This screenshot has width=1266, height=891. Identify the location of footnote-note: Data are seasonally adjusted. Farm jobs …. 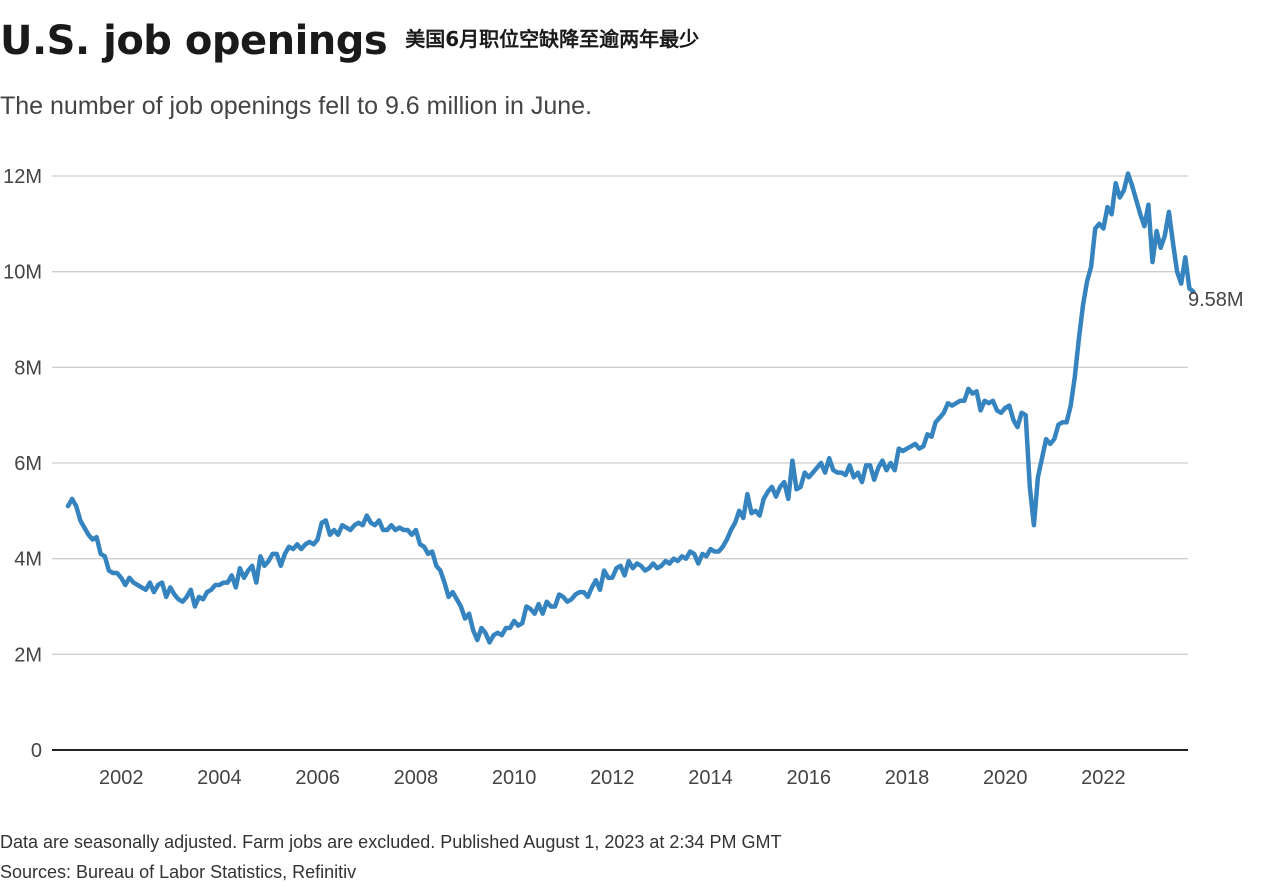
(391, 842).